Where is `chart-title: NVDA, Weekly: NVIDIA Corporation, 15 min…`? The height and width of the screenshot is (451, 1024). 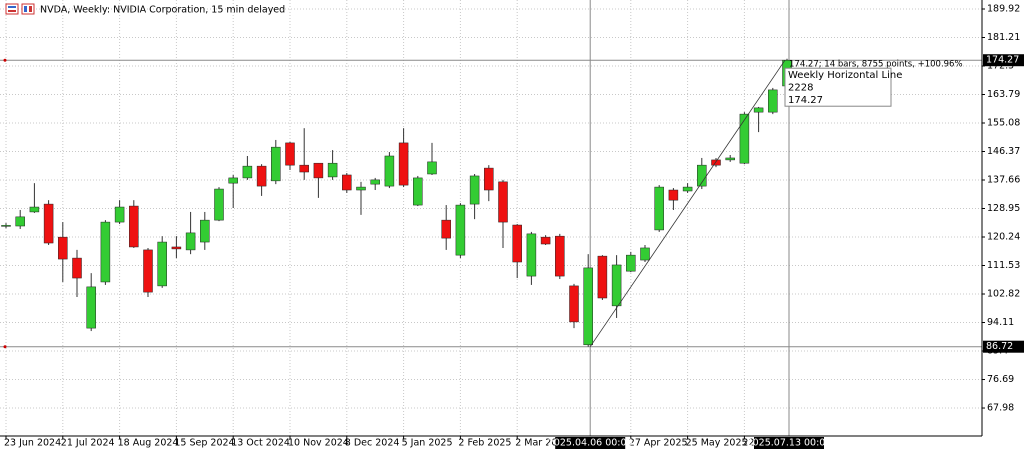 chart-title: NVDA, Weekly: NVIDIA Corporation, 15 min… is located at coordinates (162, 10).